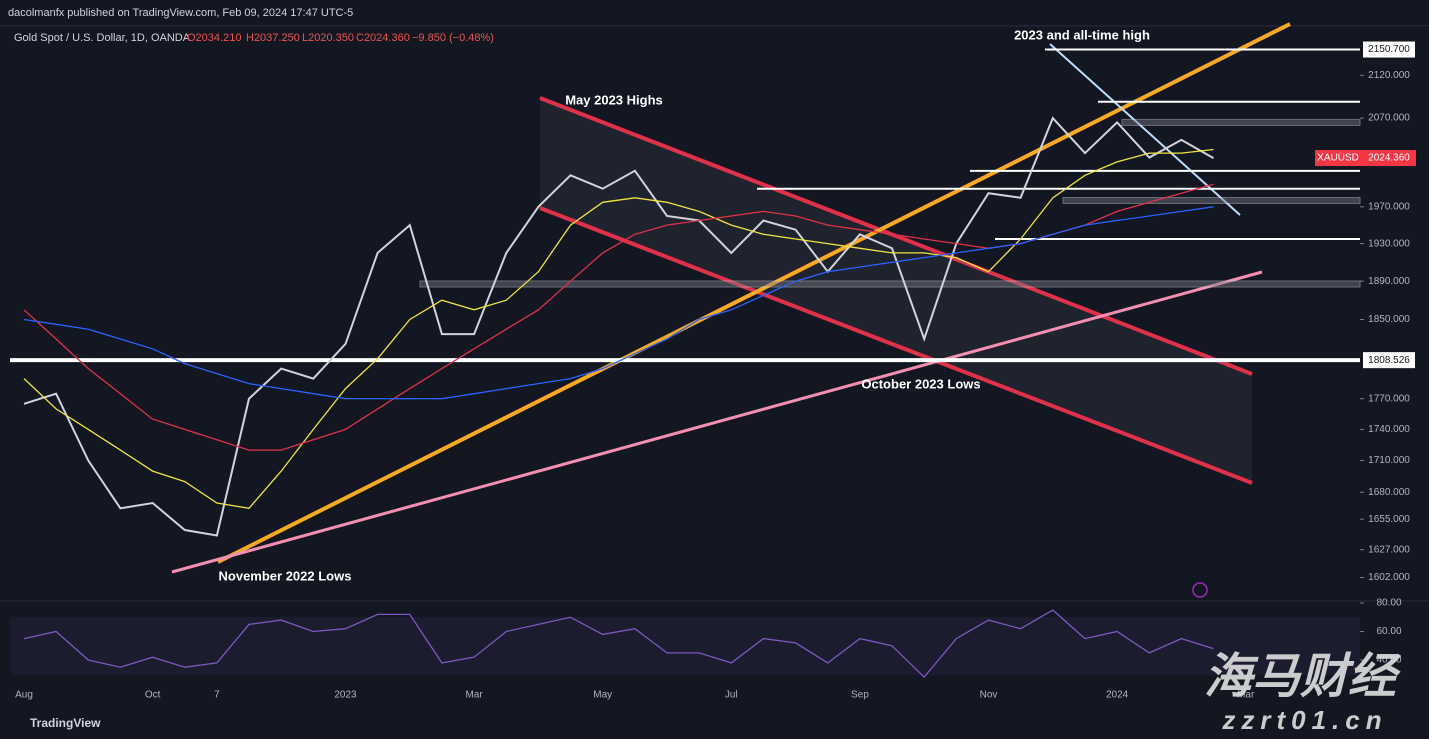 The image size is (1429, 739). I want to click on y-tick-label: 1850.000, so click(1389, 319).